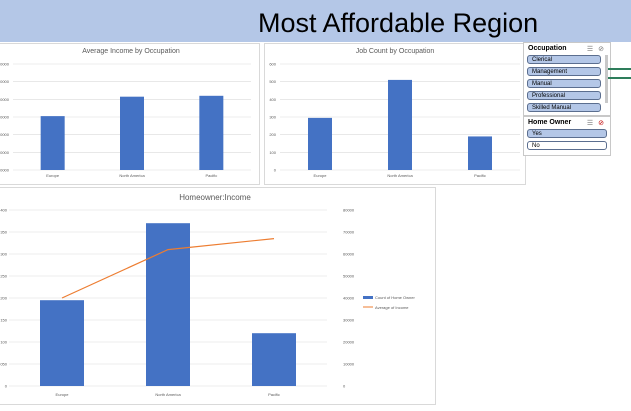 The height and width of the screenshot is (411, 631). I want to click on legend-label-income: Average of Income, so click(392, 307).